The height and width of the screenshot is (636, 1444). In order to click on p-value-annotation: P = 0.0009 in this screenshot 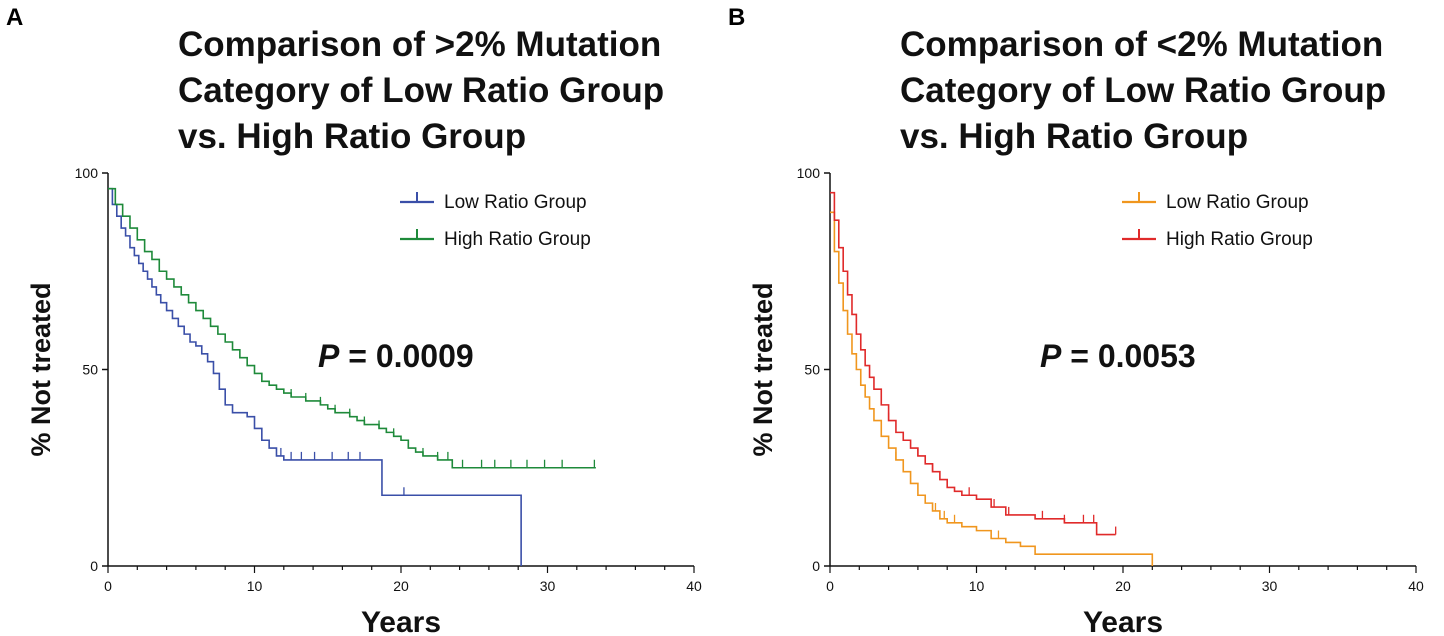, I will do `click(396, 356)`.